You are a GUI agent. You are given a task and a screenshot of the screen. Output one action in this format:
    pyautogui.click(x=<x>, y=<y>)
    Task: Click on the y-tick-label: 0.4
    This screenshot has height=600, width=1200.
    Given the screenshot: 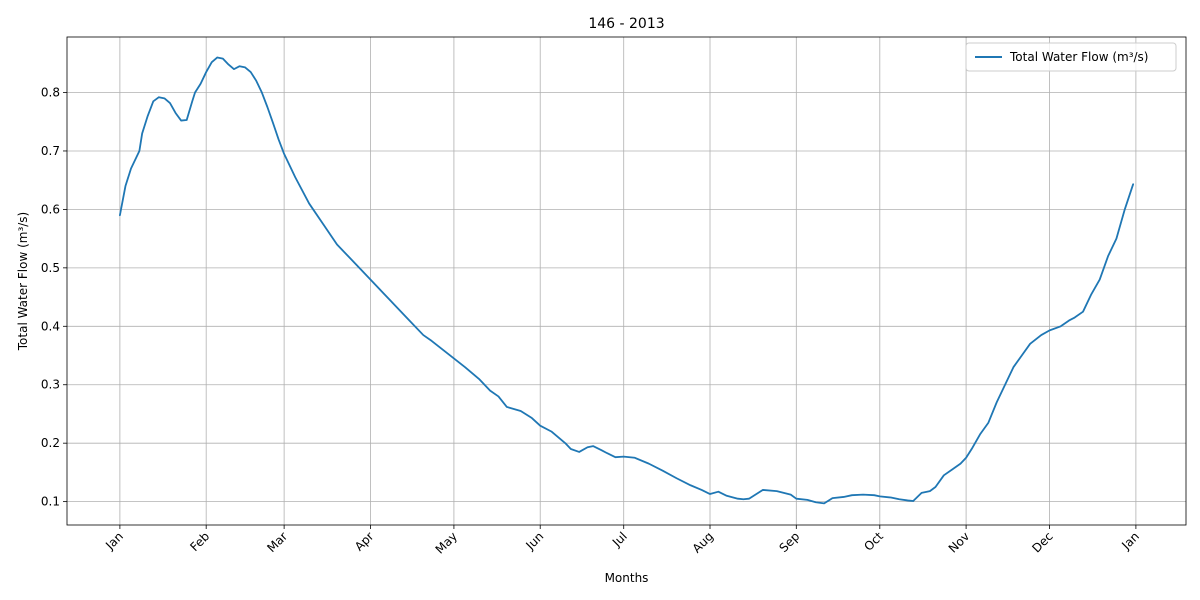 What is the action you would take?
    pyautogui.click(x=50, y=326)
    